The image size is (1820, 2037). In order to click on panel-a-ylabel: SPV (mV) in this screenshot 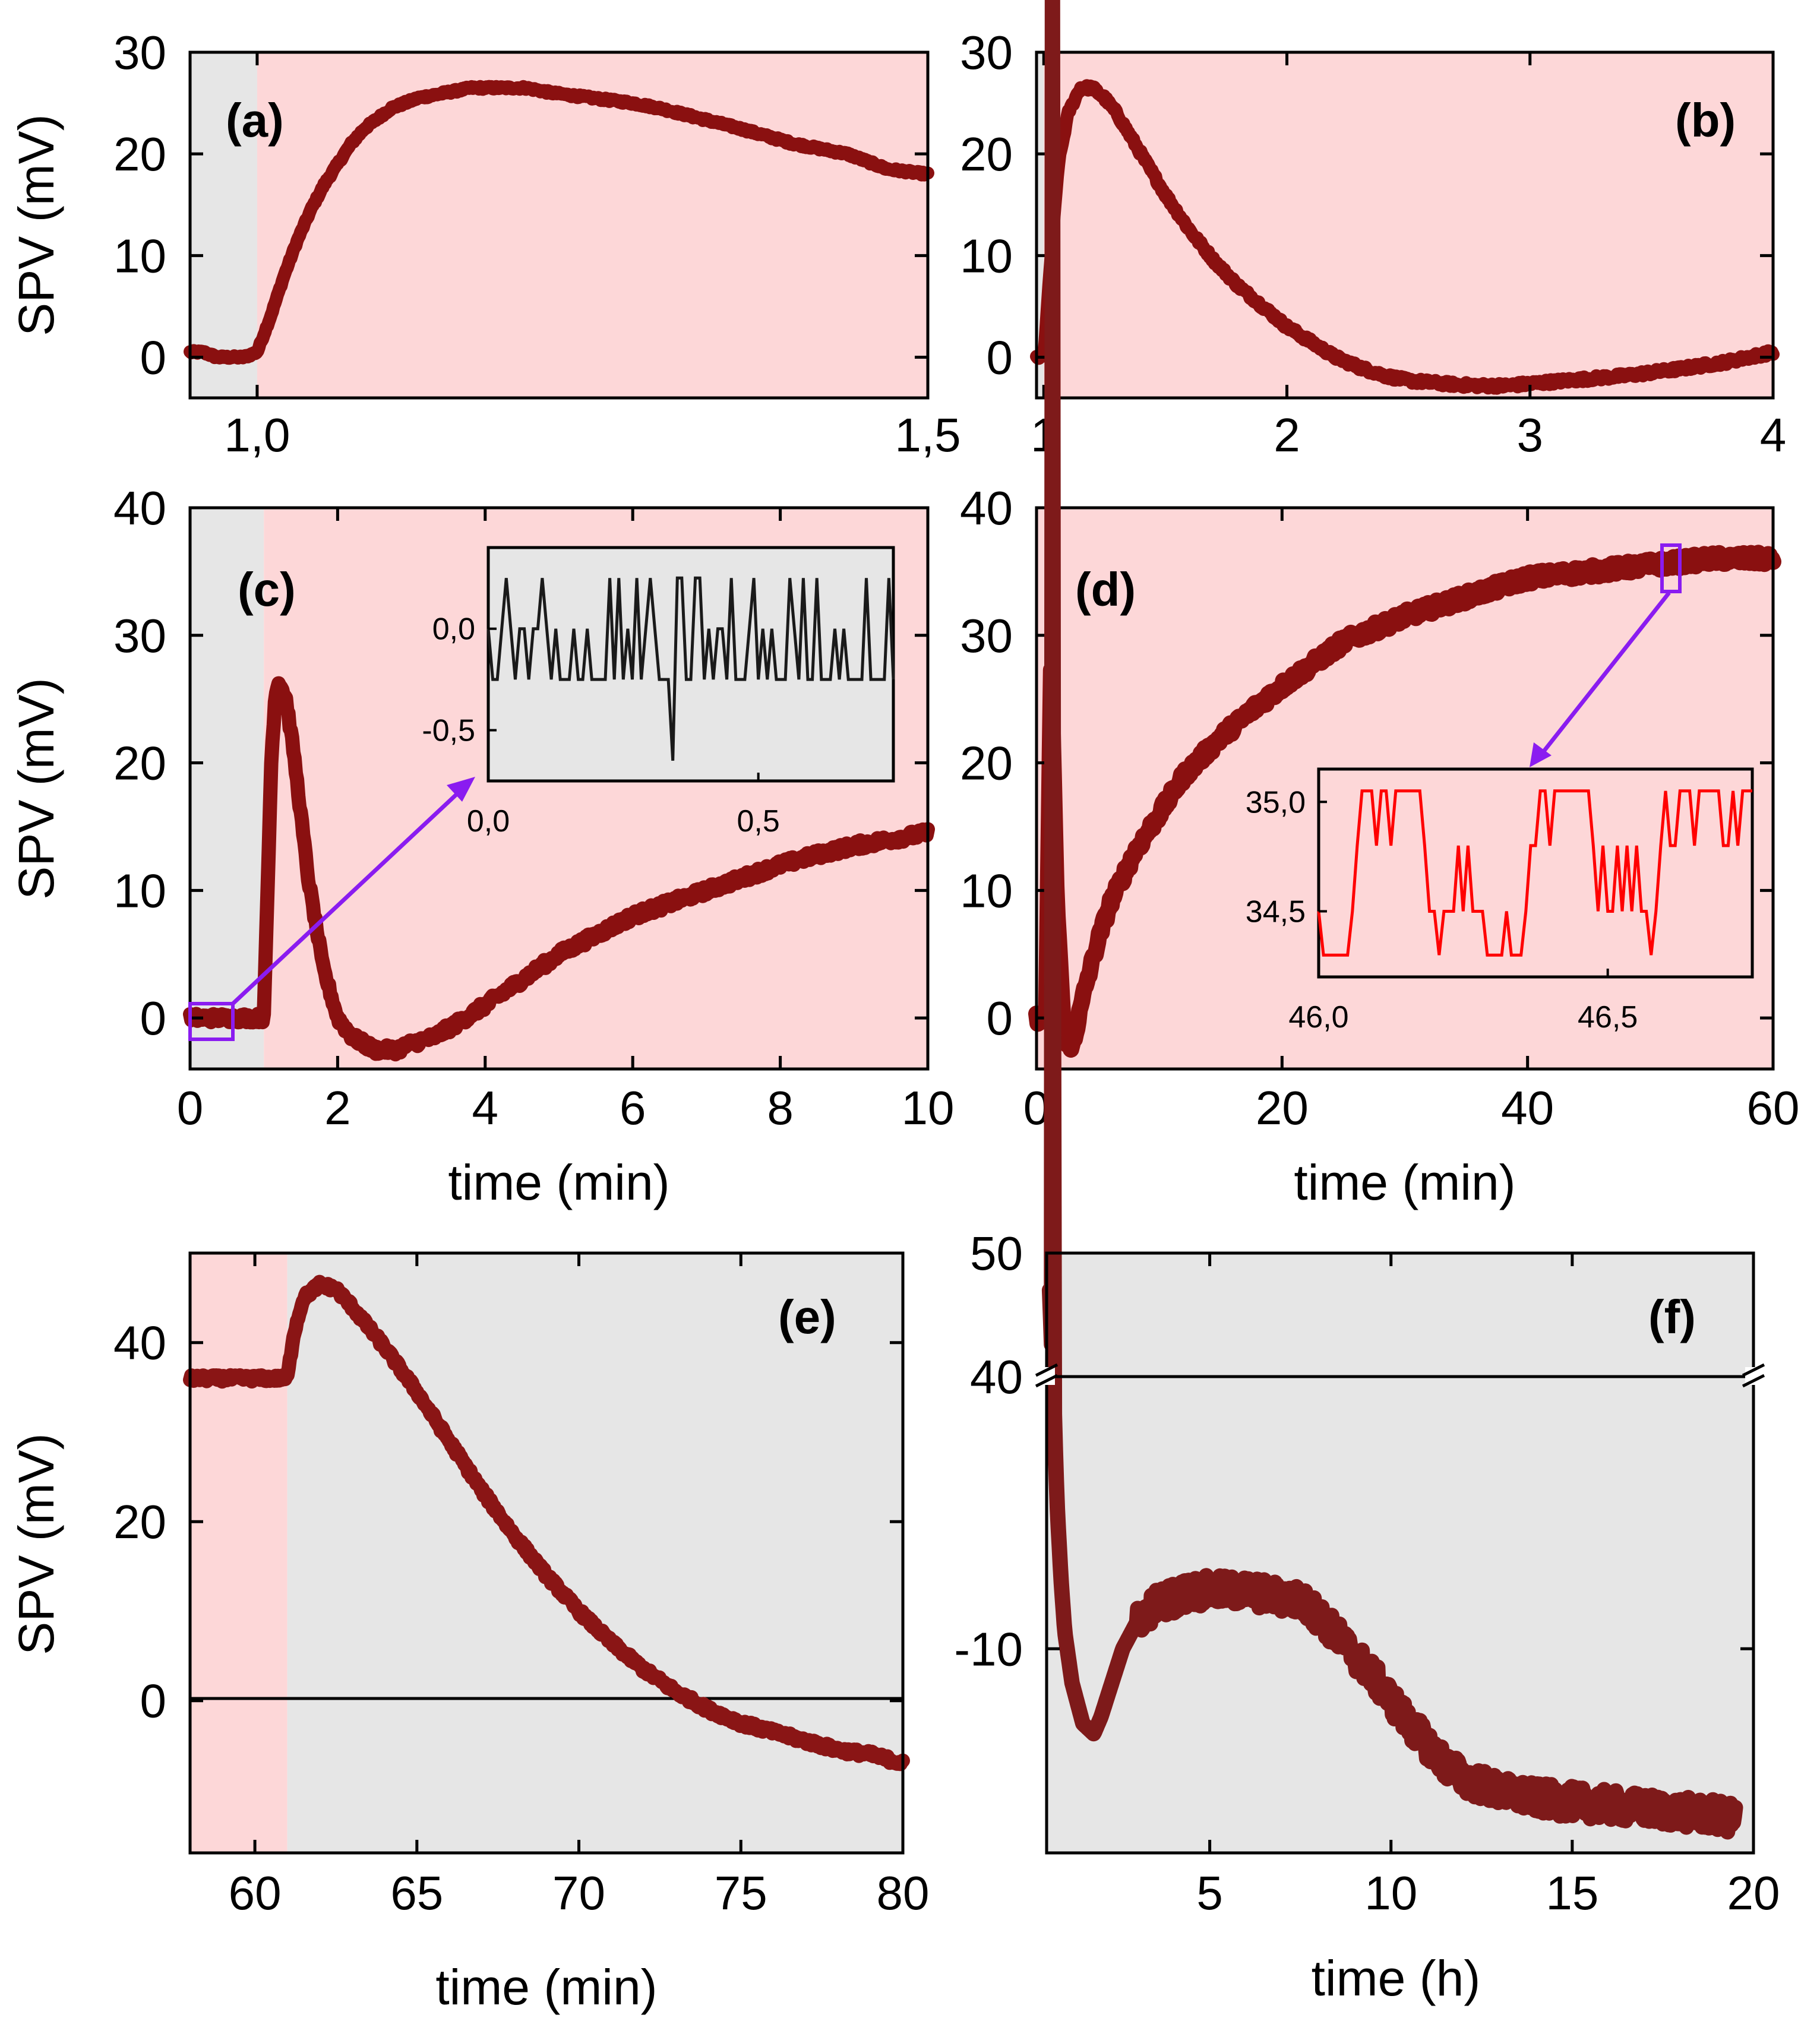, I will do `click(36, 225)`.